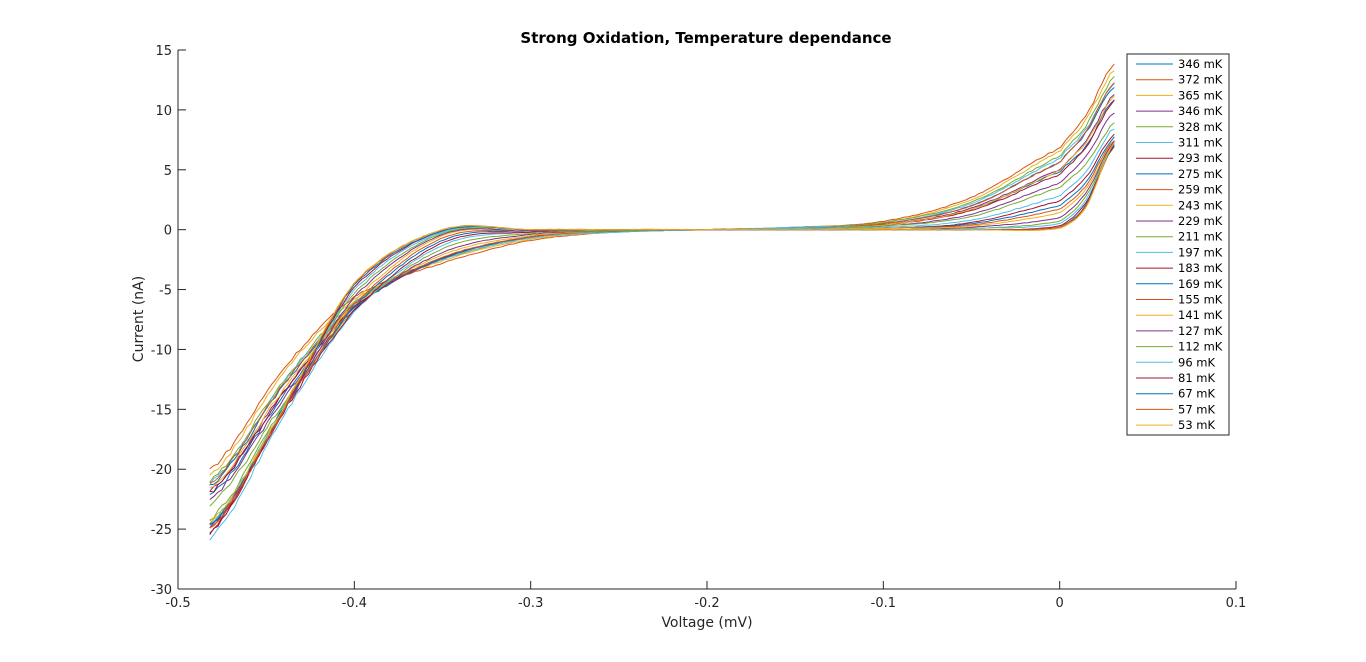 The image size is (1366, 662). What do you see at coordinates (168, 321) in the screenshot?
I see `y-axis-ticks: -30 -25 -20 -15 -10 -5 0 5 10 15` at bounding box center [168, 321].